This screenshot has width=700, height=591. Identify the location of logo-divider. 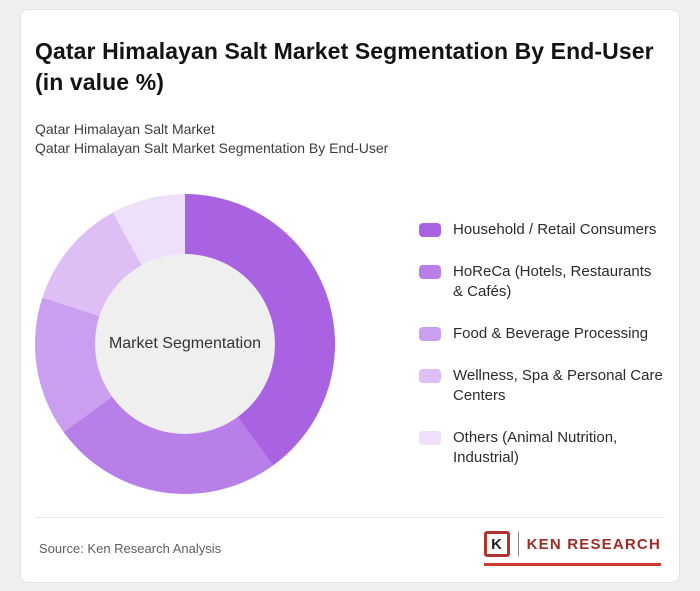
(518, 544).